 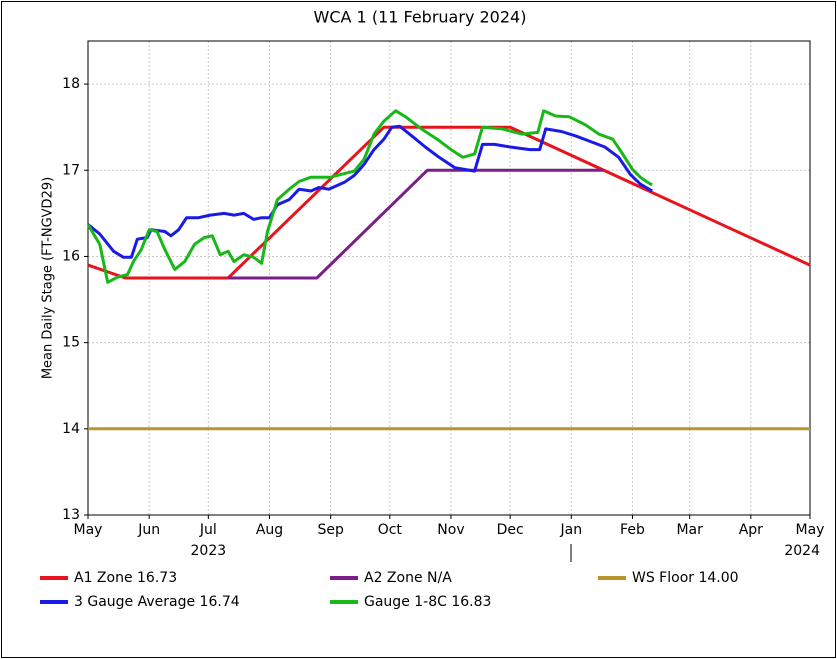 What do you see at coordinates (71, 515) in the screenshot?
I see `y-tick-label: 13` at bounding box center [71, 515].